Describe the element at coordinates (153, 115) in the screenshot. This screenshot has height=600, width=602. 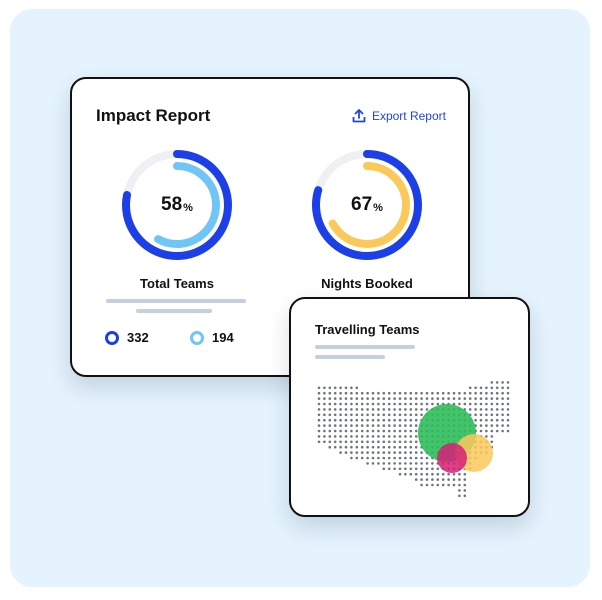
I see `impact-report-title: Impact Report` at that location.